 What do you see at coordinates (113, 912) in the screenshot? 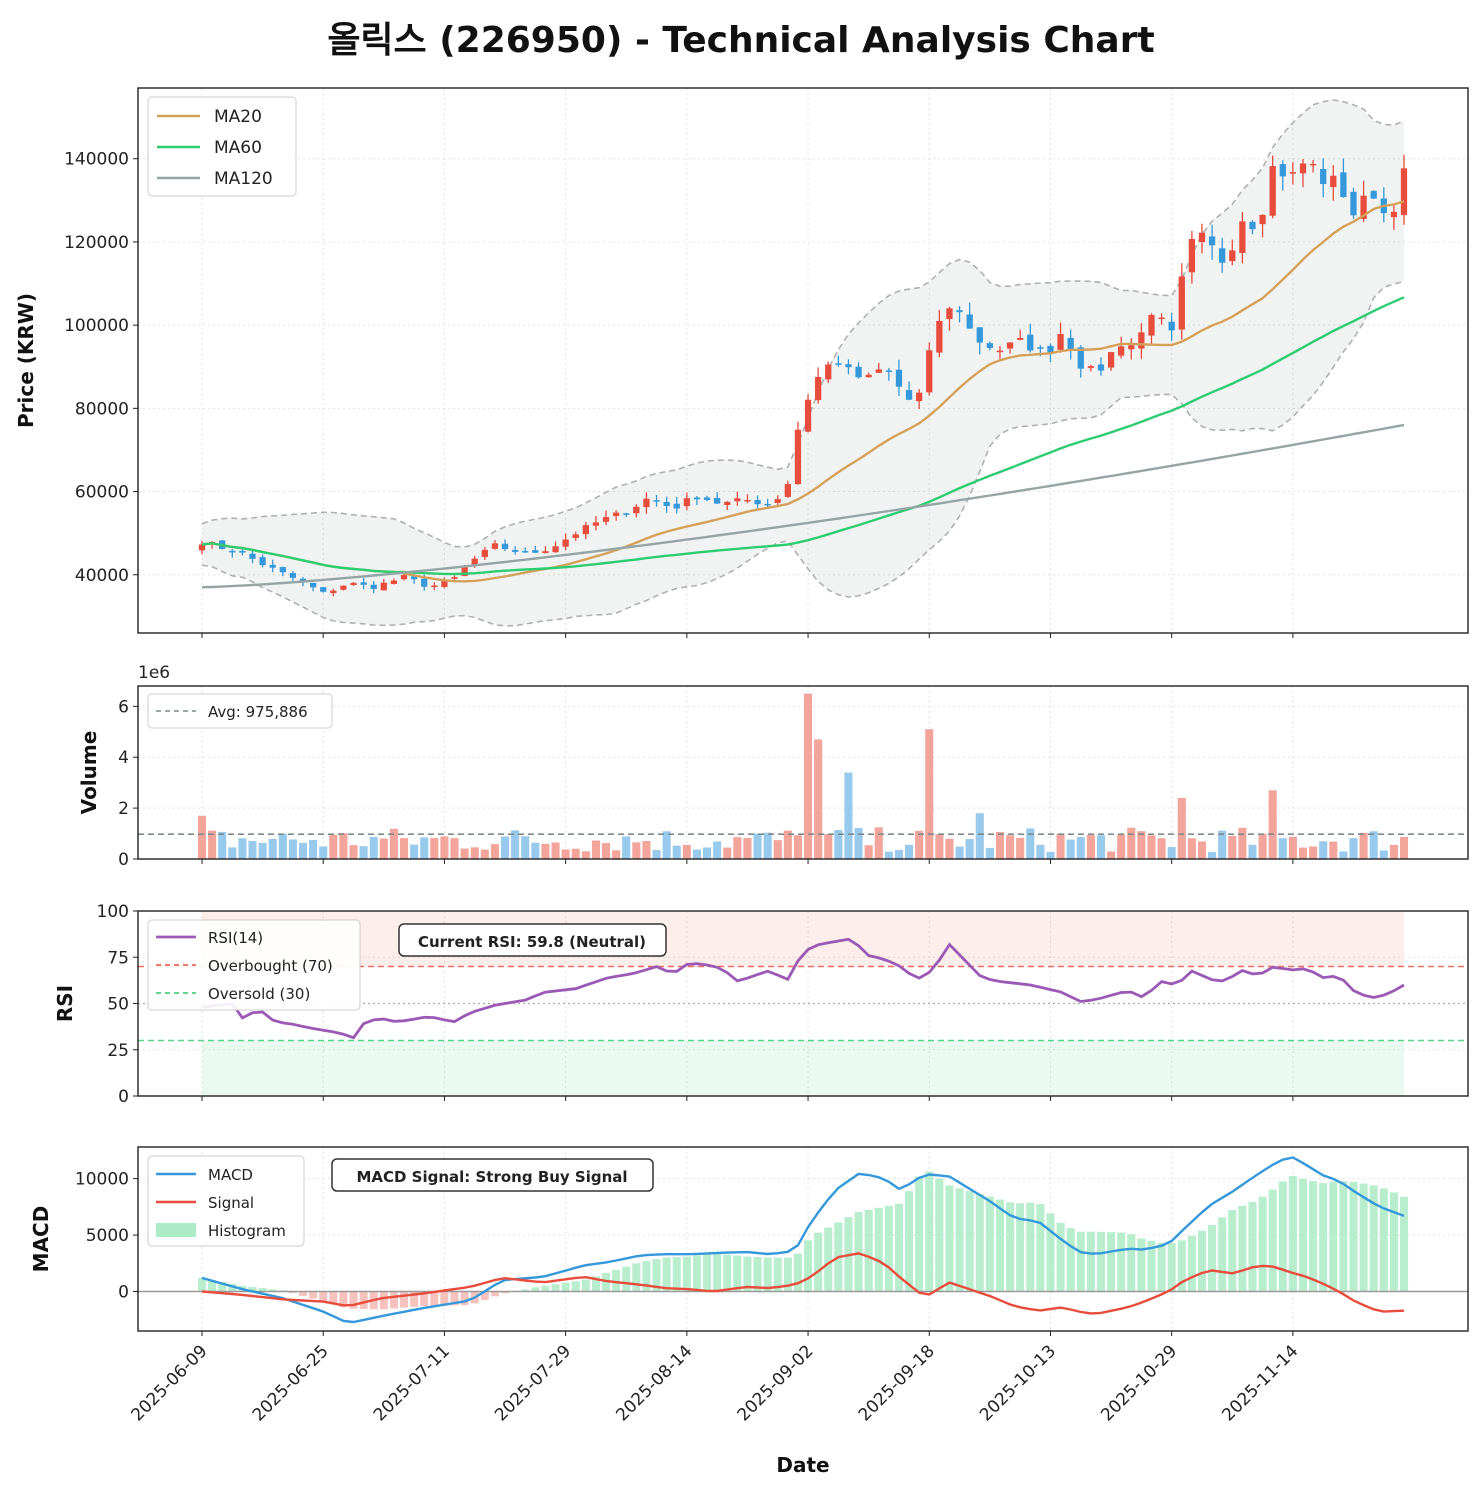
I see `y-tick-label: 100` at bounding box center [113, 912].